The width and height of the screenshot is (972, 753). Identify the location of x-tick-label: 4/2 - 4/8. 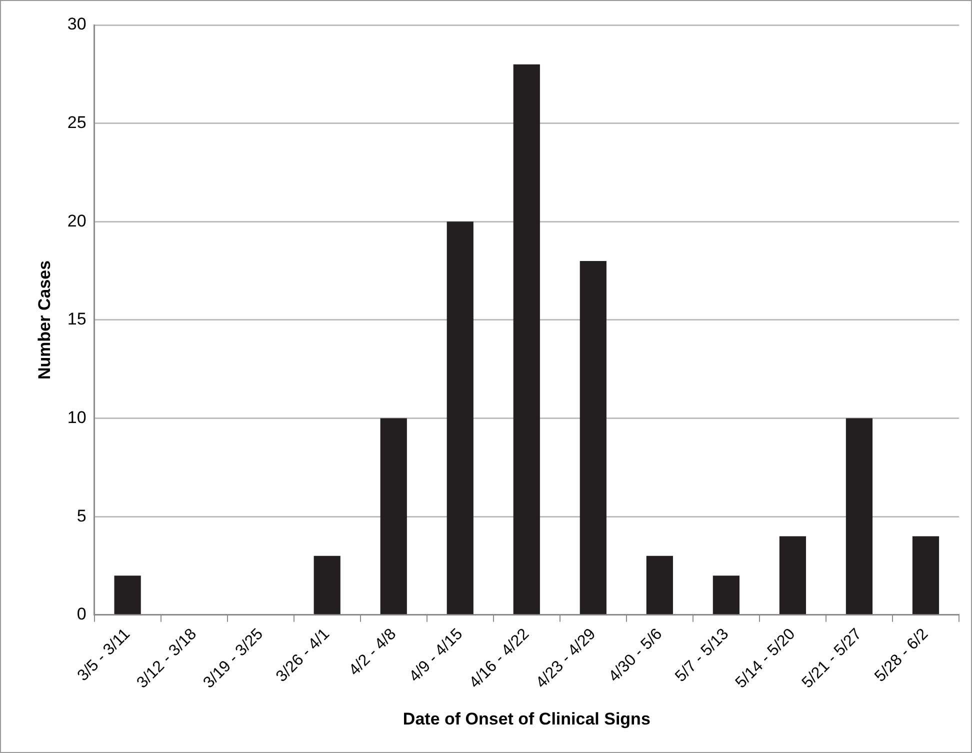
(373, 653).